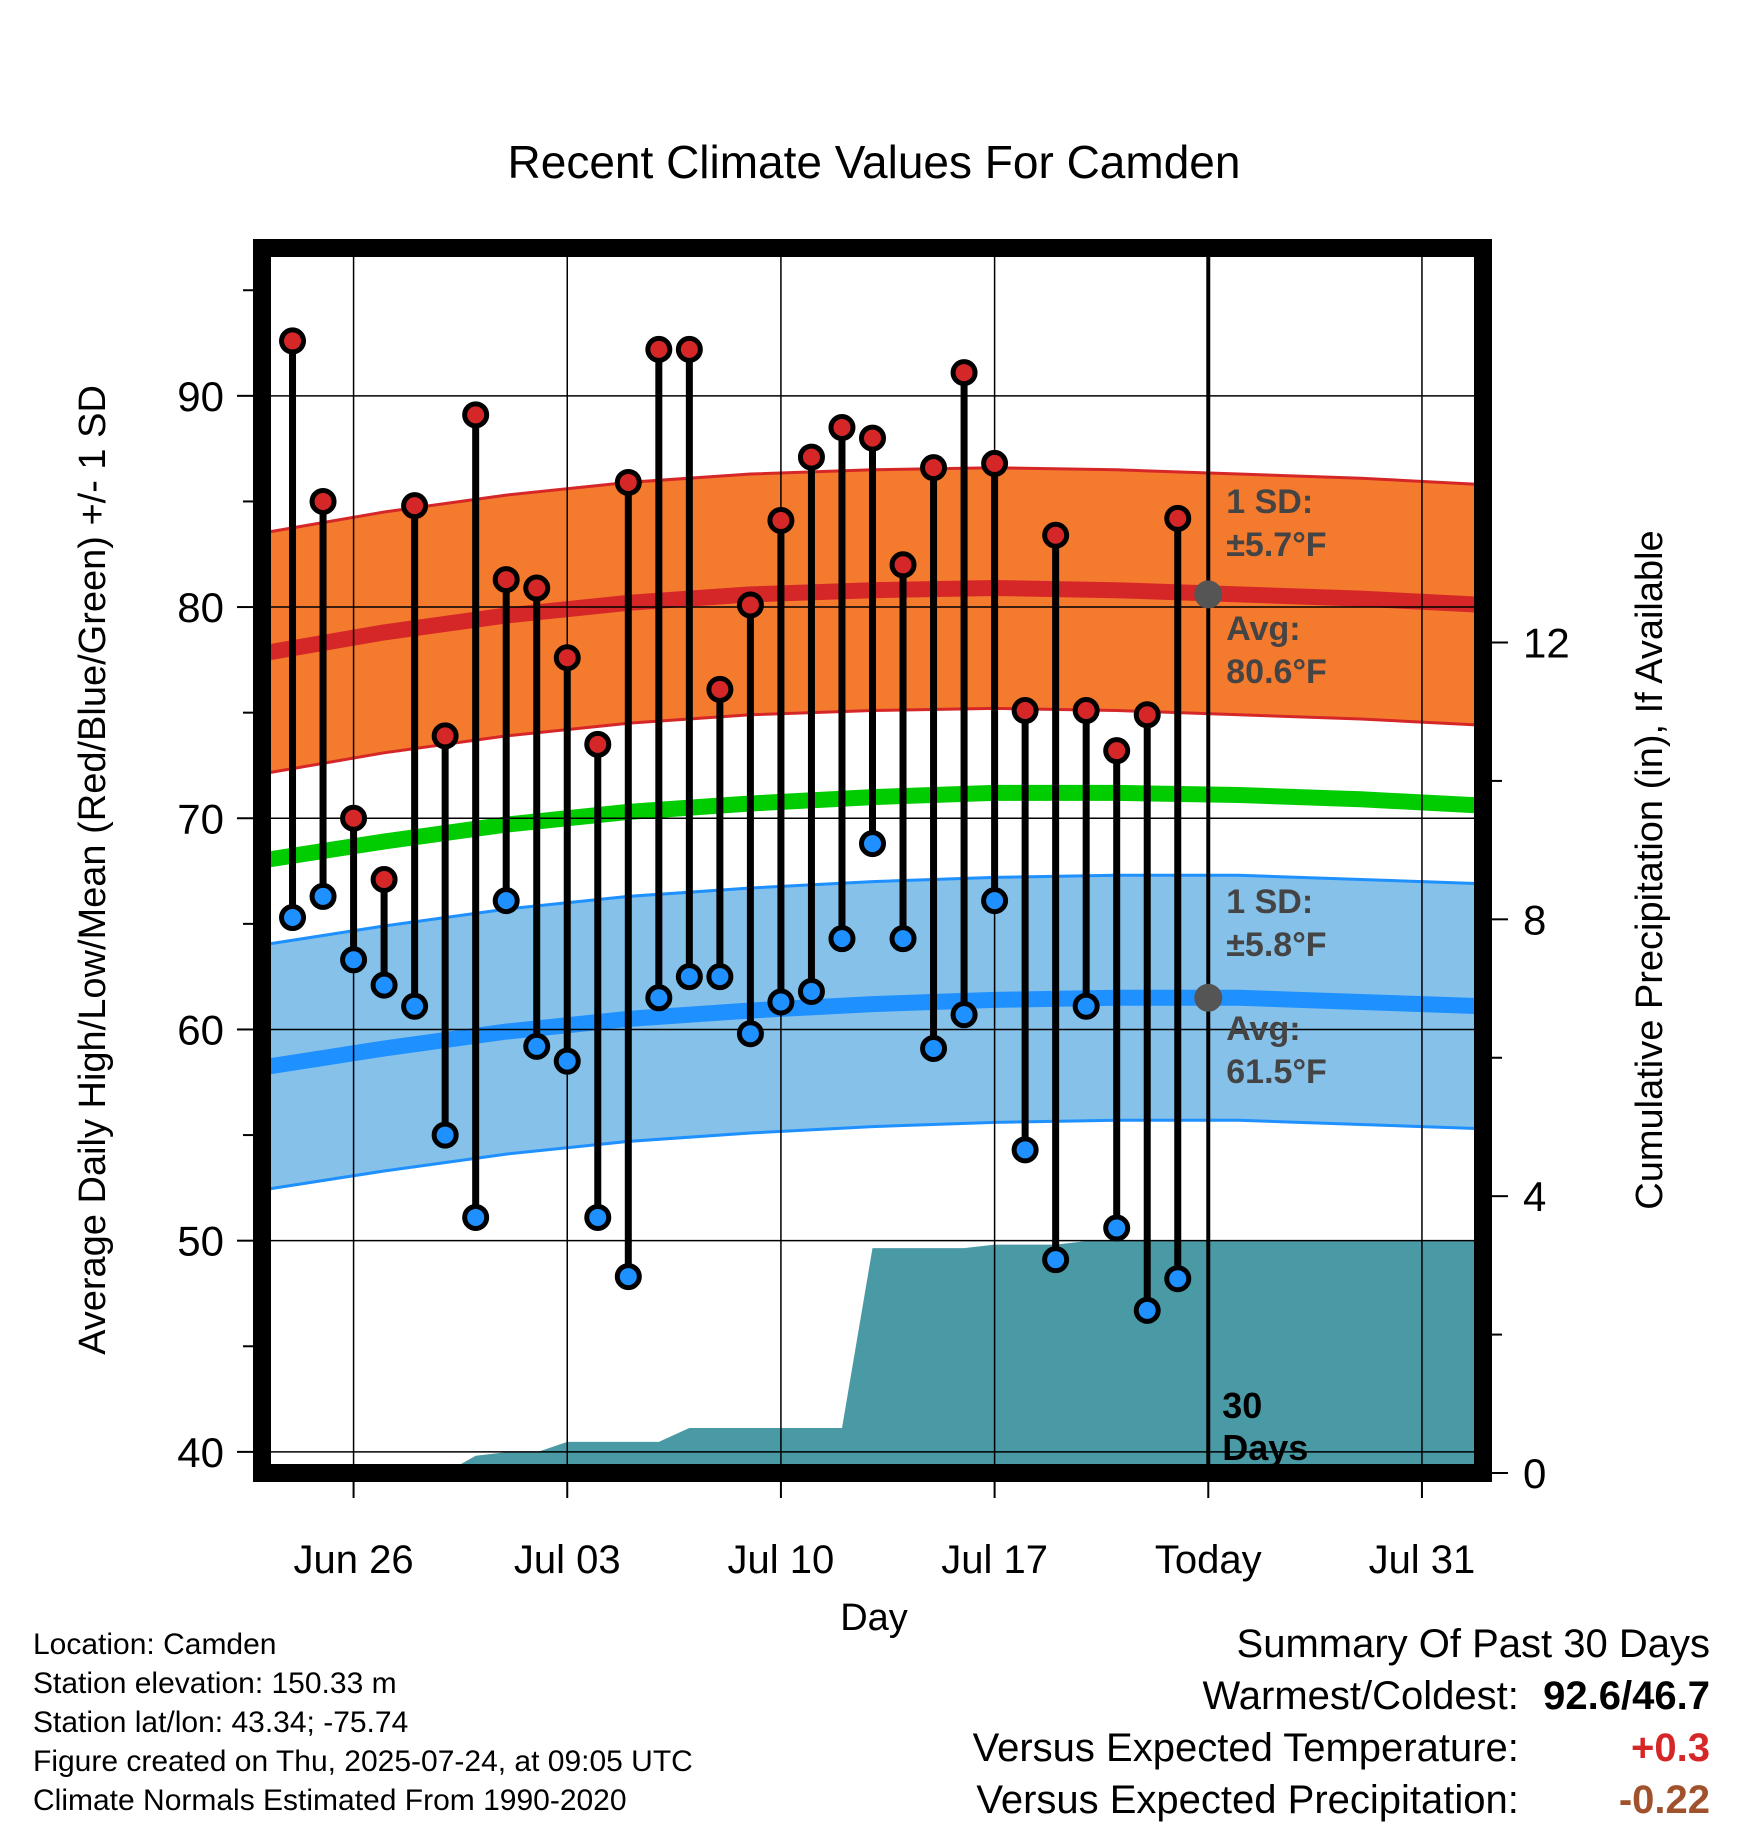  I want to click on y-tick-label: 60, so click(200, 1029).